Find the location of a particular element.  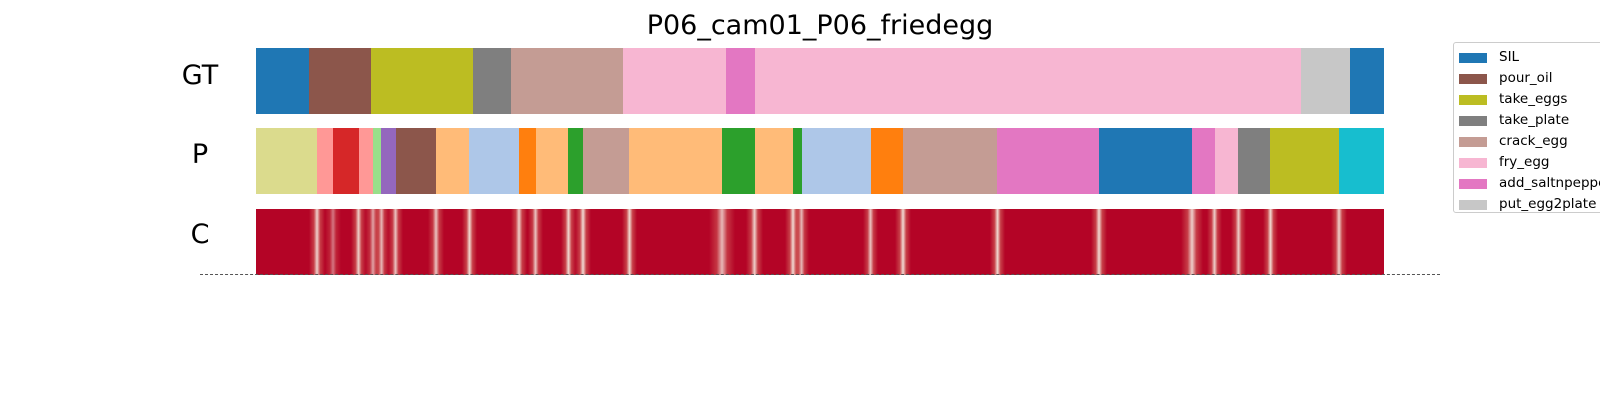

row-label-c: C is located at coordinates (200, 234).